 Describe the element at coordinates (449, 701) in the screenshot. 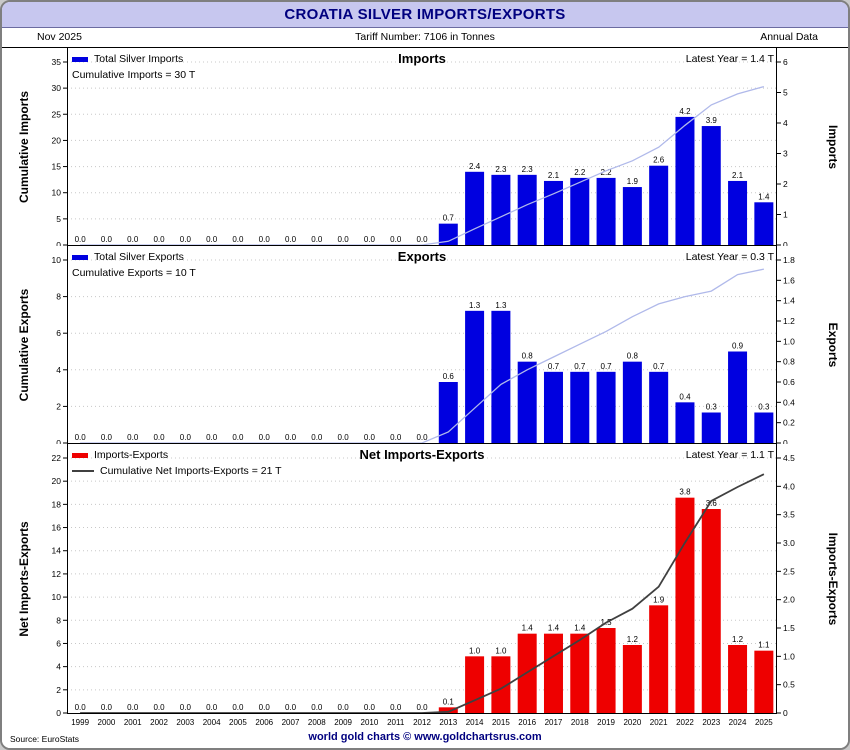

I see `svg-text: 0.1` at that location.